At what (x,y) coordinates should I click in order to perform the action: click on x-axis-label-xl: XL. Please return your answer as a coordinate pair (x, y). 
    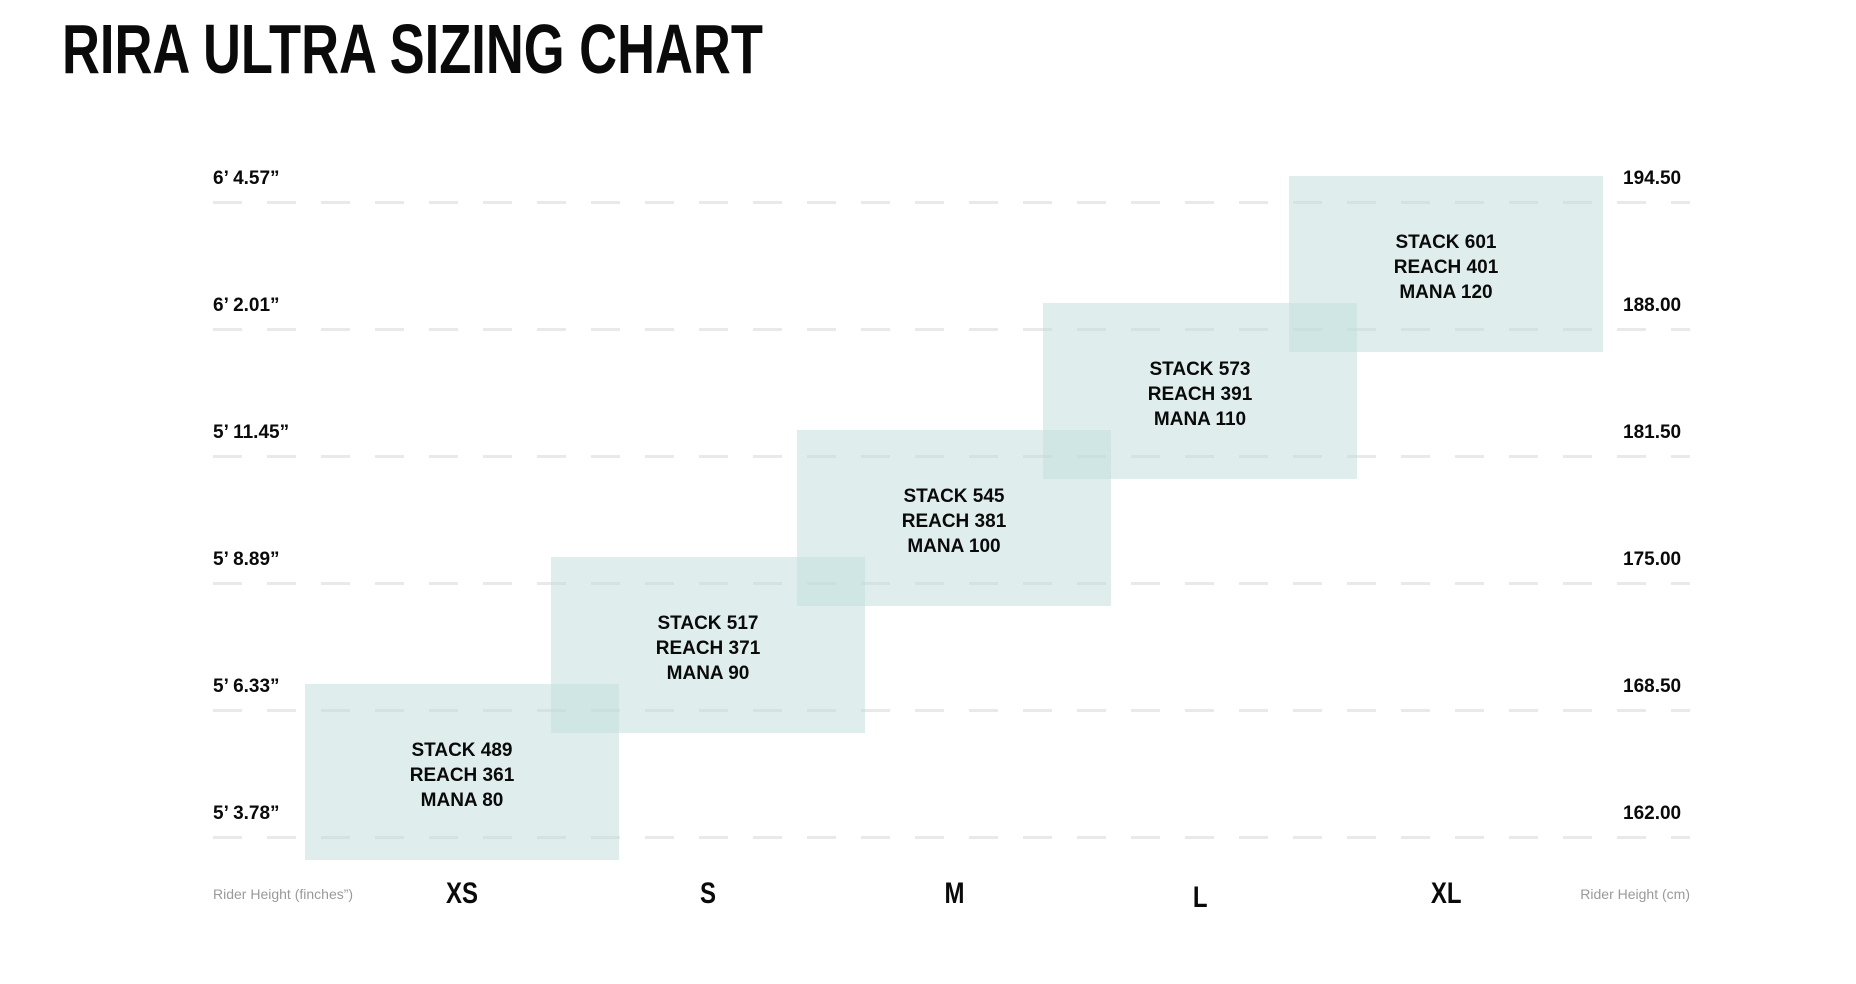
    Looking at the image, I should click on (1446, 893).